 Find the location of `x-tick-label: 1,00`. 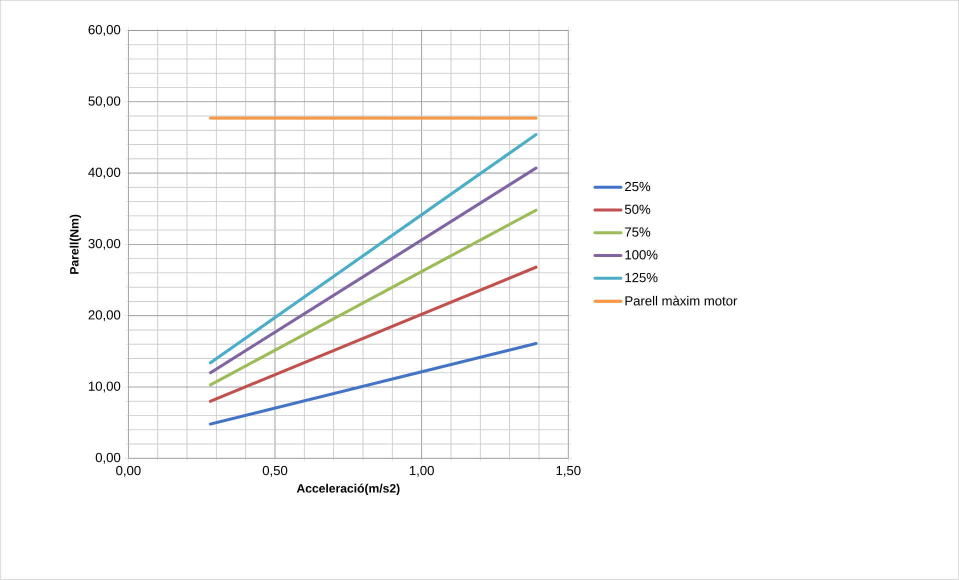

x-tick-label: 1,00 is located at coordinates (422, 471).